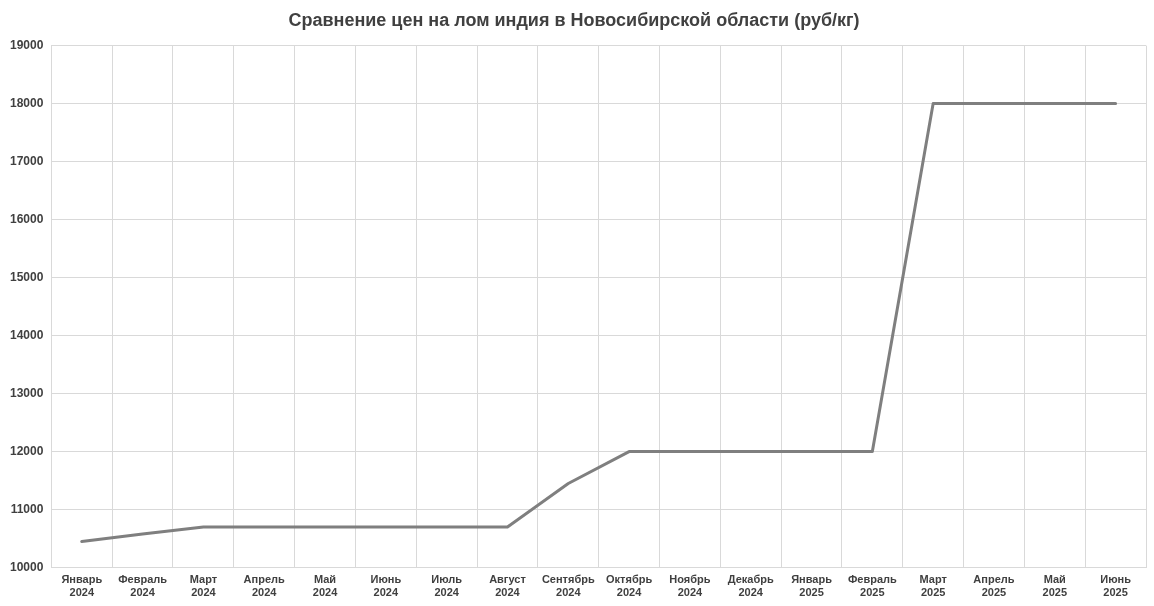  Describe the element at coordinates (264, 586) in the screenshot. I see `x-tick-label: Апрель 2024` at that location.